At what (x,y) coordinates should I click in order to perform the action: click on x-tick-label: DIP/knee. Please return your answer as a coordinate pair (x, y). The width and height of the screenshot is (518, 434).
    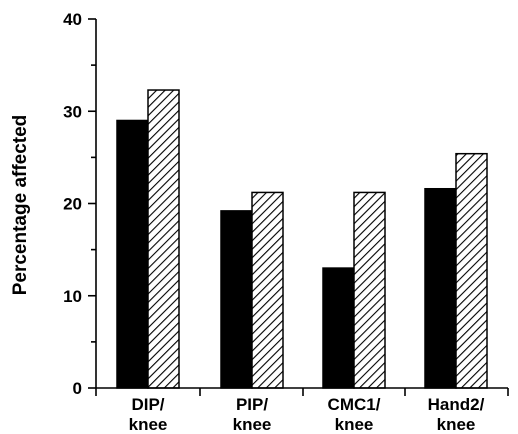
    Looking at the image, I should click on (148, 414).